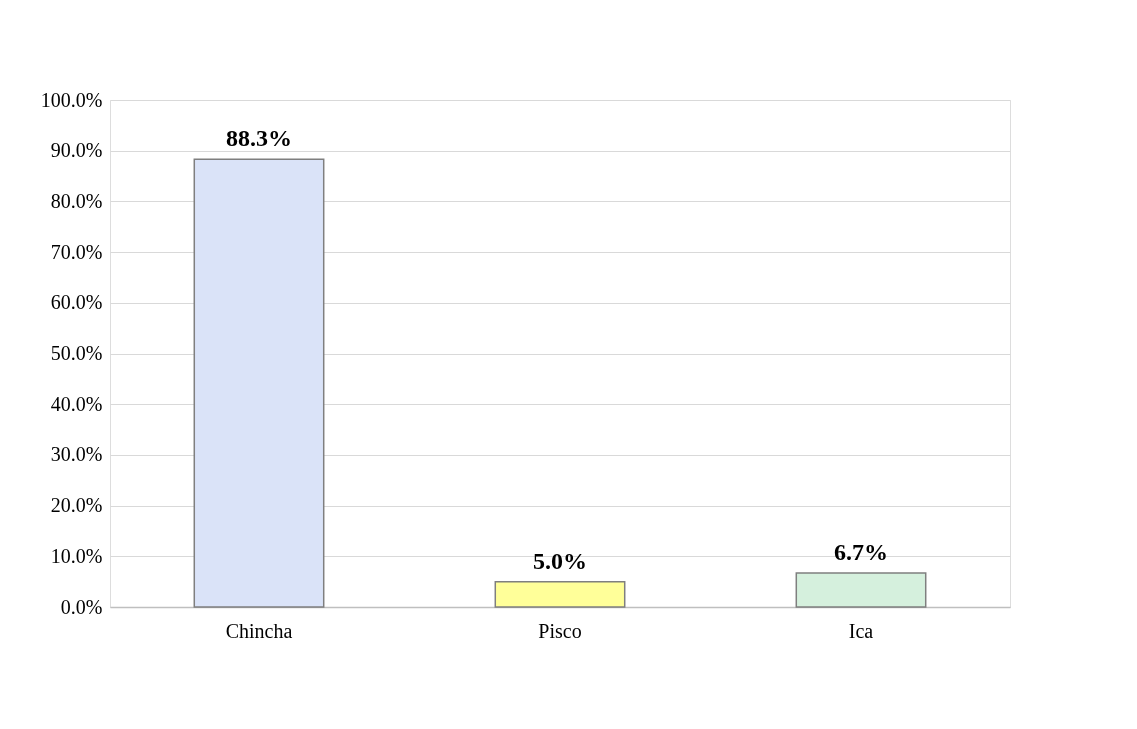 Image resolution: width=1137 pixels, height=729 pixels. I want to click on y-tick-label: 70.0%, so click(76, 251).